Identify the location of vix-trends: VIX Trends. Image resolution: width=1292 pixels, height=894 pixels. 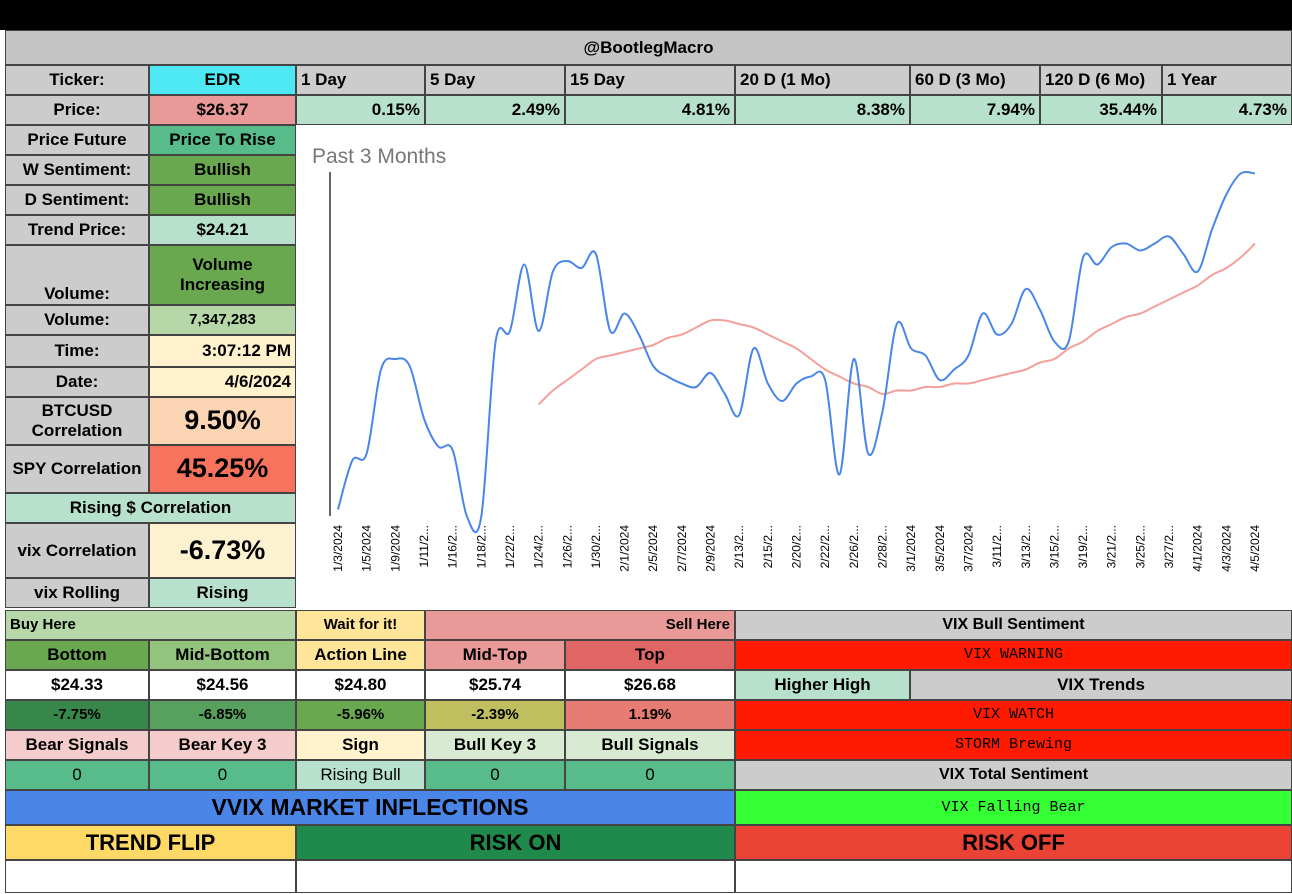
(1101, 685).